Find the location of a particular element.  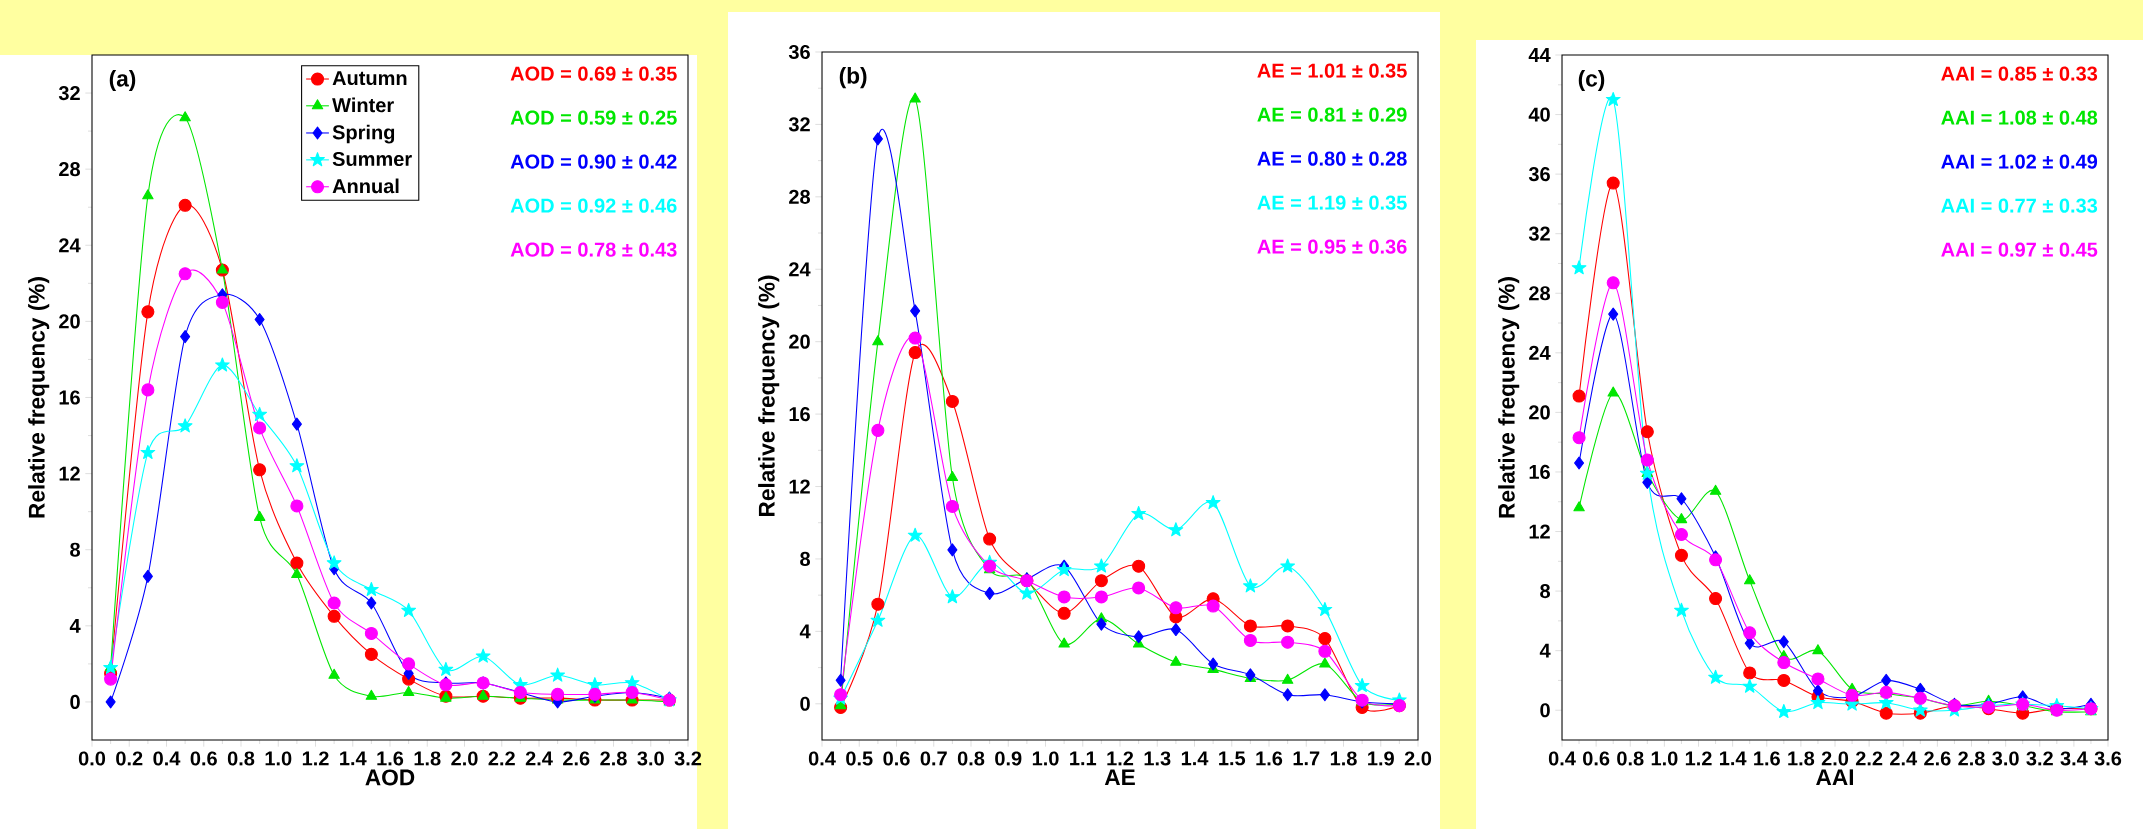

annotation: AOD = 0.90 ± 0.42 is located at coordinates (593, 161).